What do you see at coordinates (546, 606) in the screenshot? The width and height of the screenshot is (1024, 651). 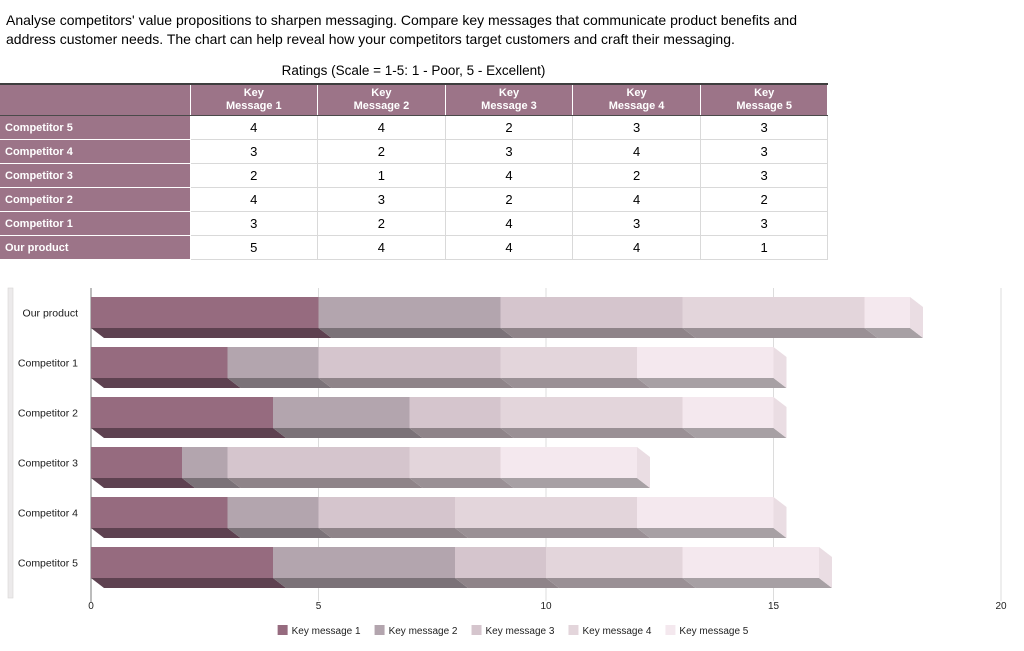 I see `x-tick-label: 10` at bounding box center [546, 606].